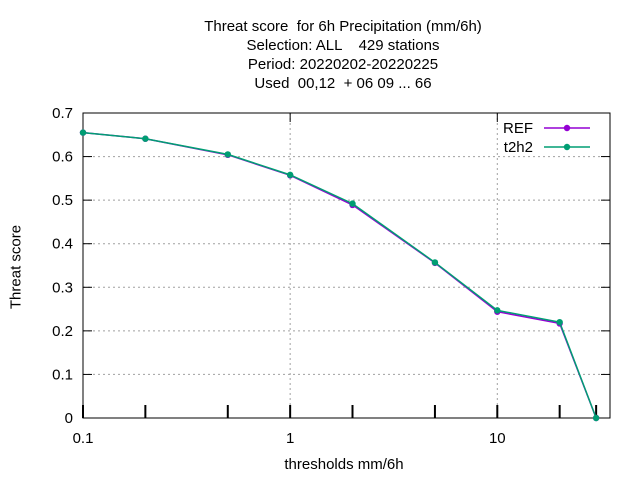 The width and height of the screenshot is (640, 480). I want to click on y-tick-label: 0.1, so click(62, 374).